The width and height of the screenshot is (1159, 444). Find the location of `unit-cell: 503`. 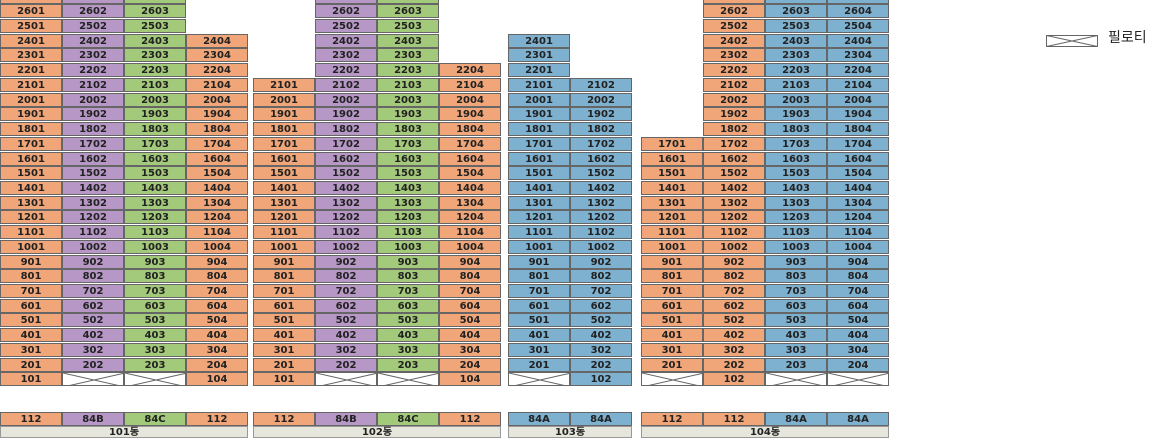

unit-cell: 503 is located at coordinates (408, 320).